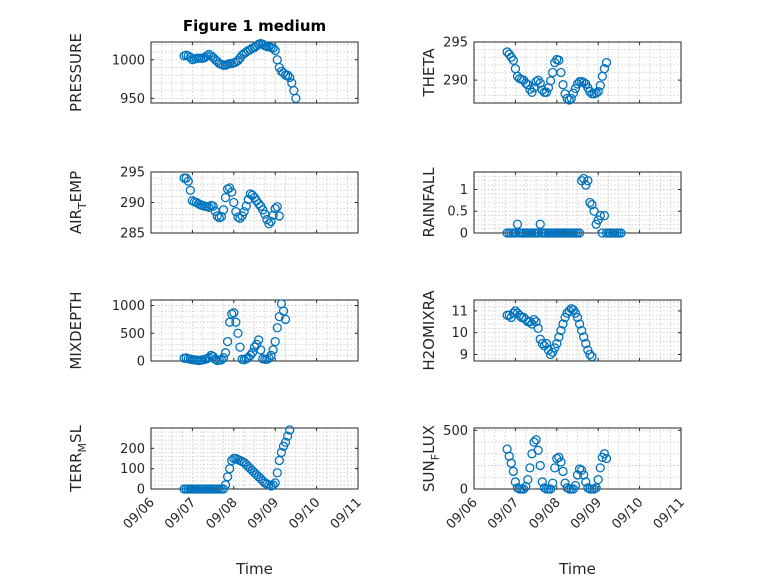 Image resolution: width=778 pixels, height=583 pixels. I want to click on y-tick-label: 0, so click(464, 490).